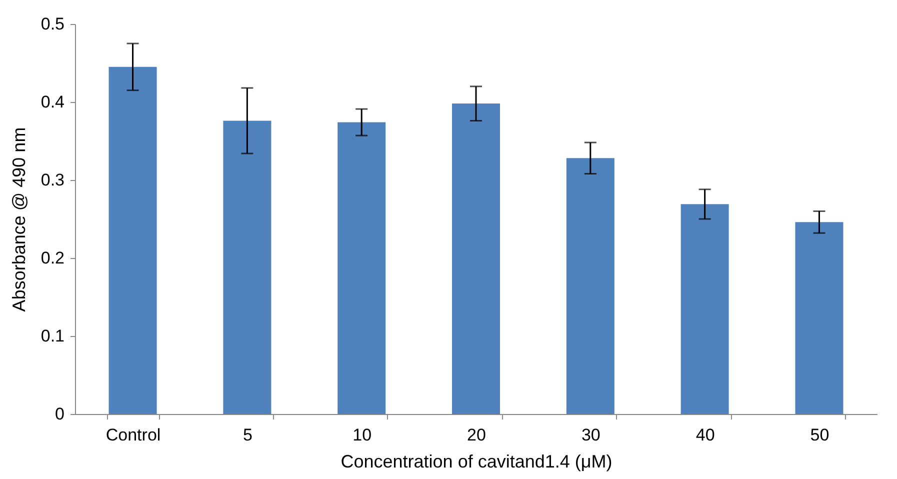 This screenshot has height=479, width=897. What do you see at coordinates (476, 462) in the screenshot?
I see `x-axis-title: Concentration of cavitand1.4 (μM)` at bounding box center [476, 462].